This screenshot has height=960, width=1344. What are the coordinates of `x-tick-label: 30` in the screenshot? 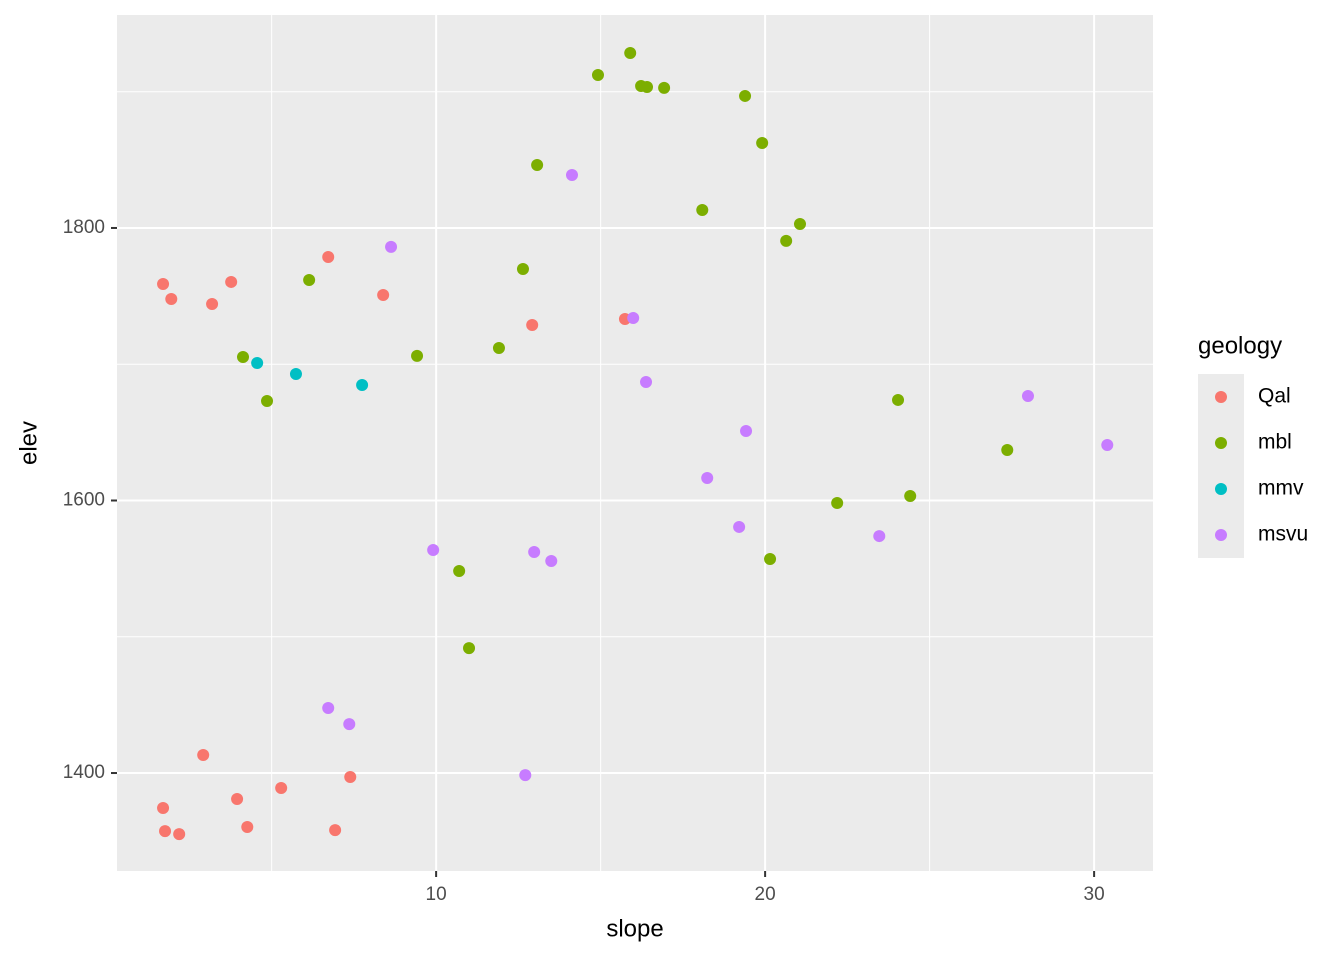 It's located at (1094, 894).